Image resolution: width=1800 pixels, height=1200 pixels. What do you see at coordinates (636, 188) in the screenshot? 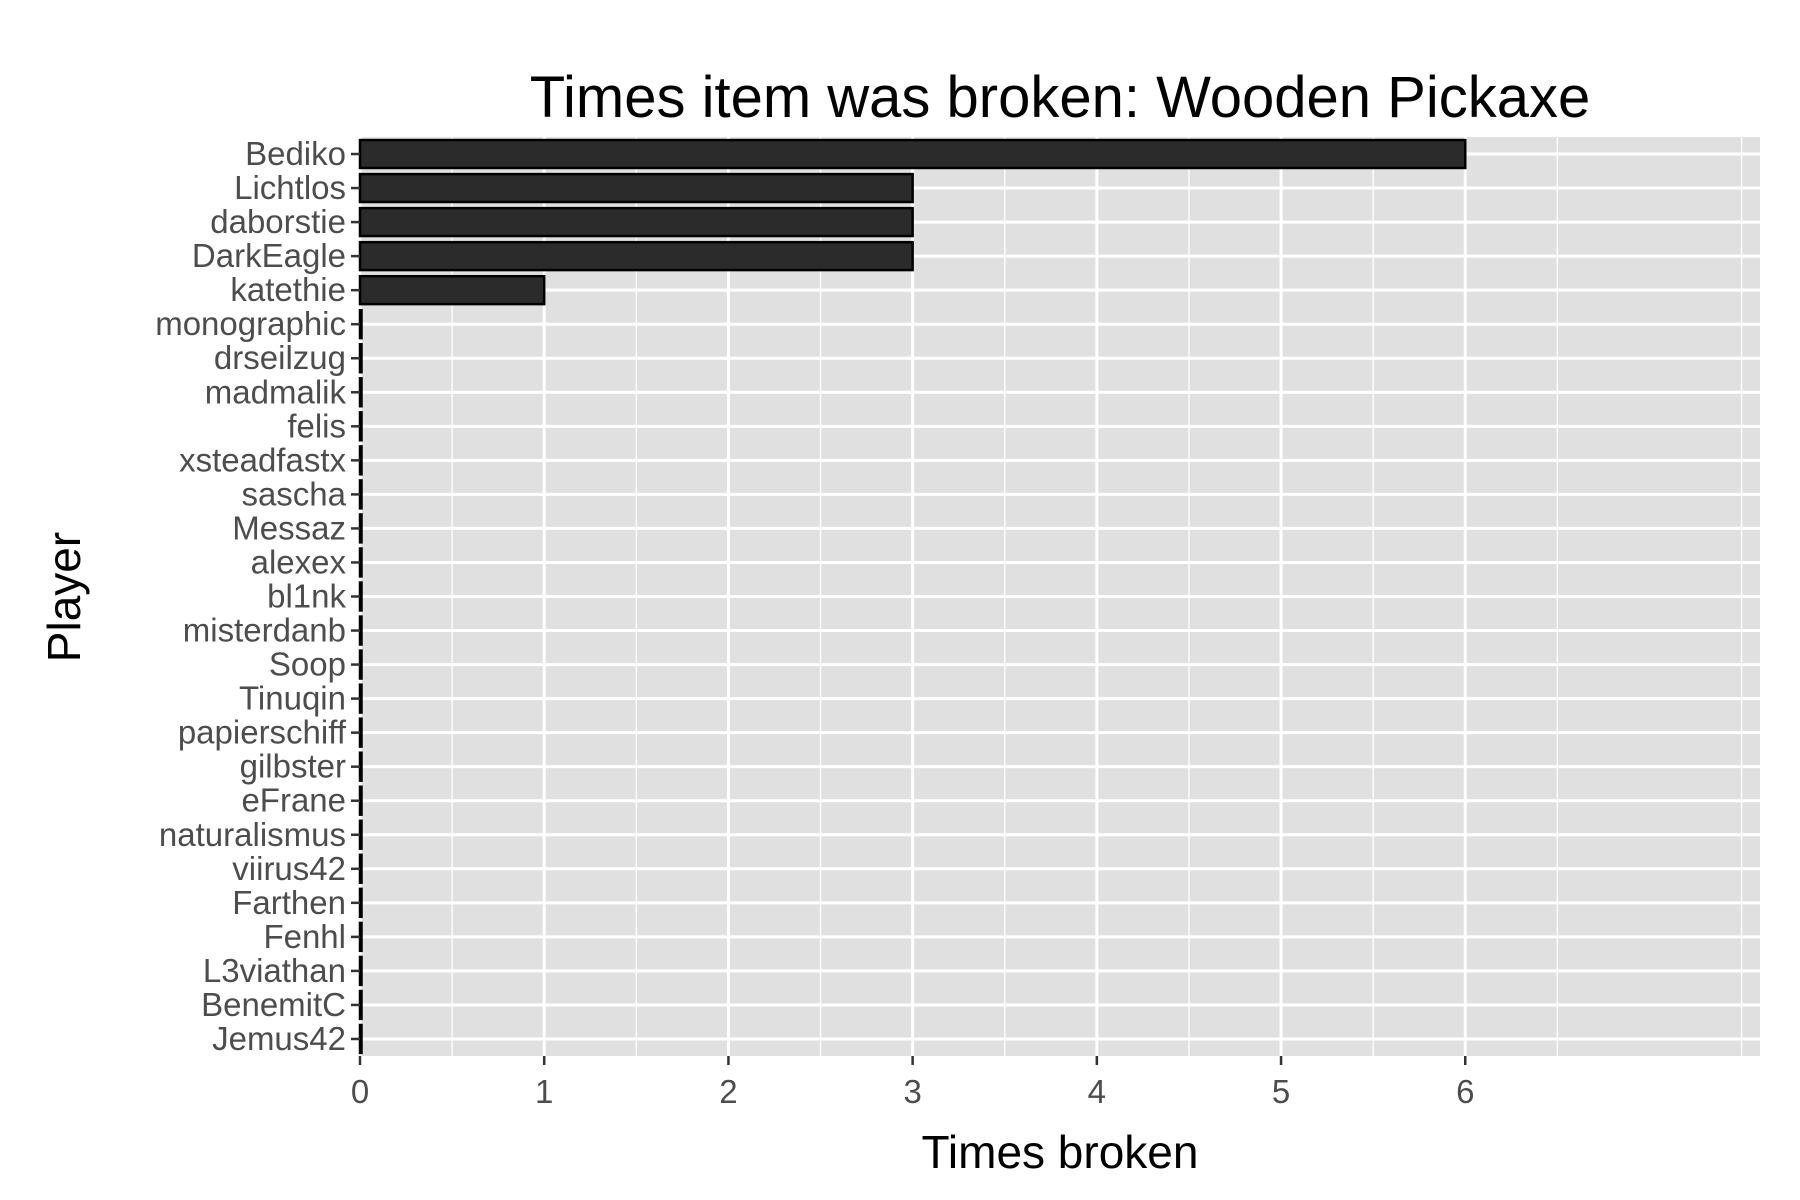
I see `bar-lichtlos` at bounding box center [636, 188].